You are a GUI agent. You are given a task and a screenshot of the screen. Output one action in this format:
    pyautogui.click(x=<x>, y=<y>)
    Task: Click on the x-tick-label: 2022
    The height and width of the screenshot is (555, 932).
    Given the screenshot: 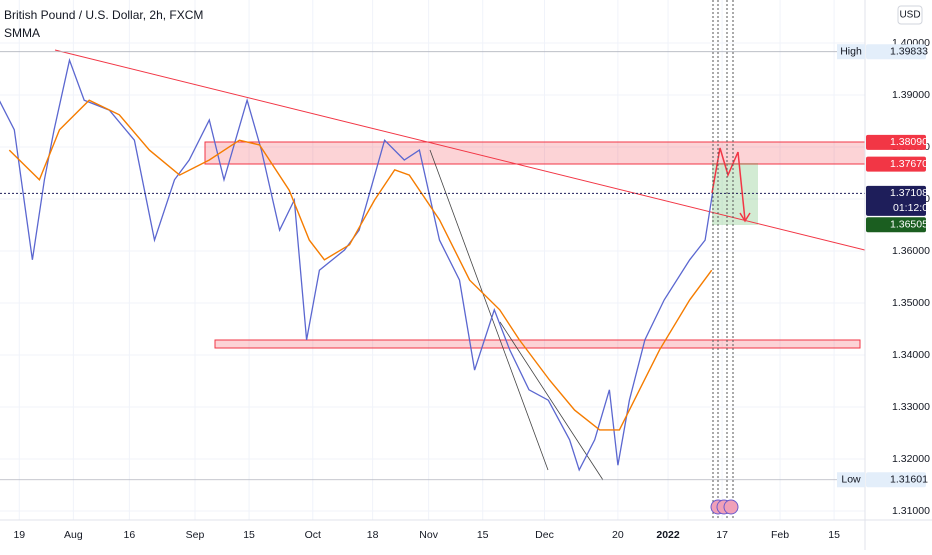 What is the action you would take?
    pyautogui.click(x=668, y=535)
    